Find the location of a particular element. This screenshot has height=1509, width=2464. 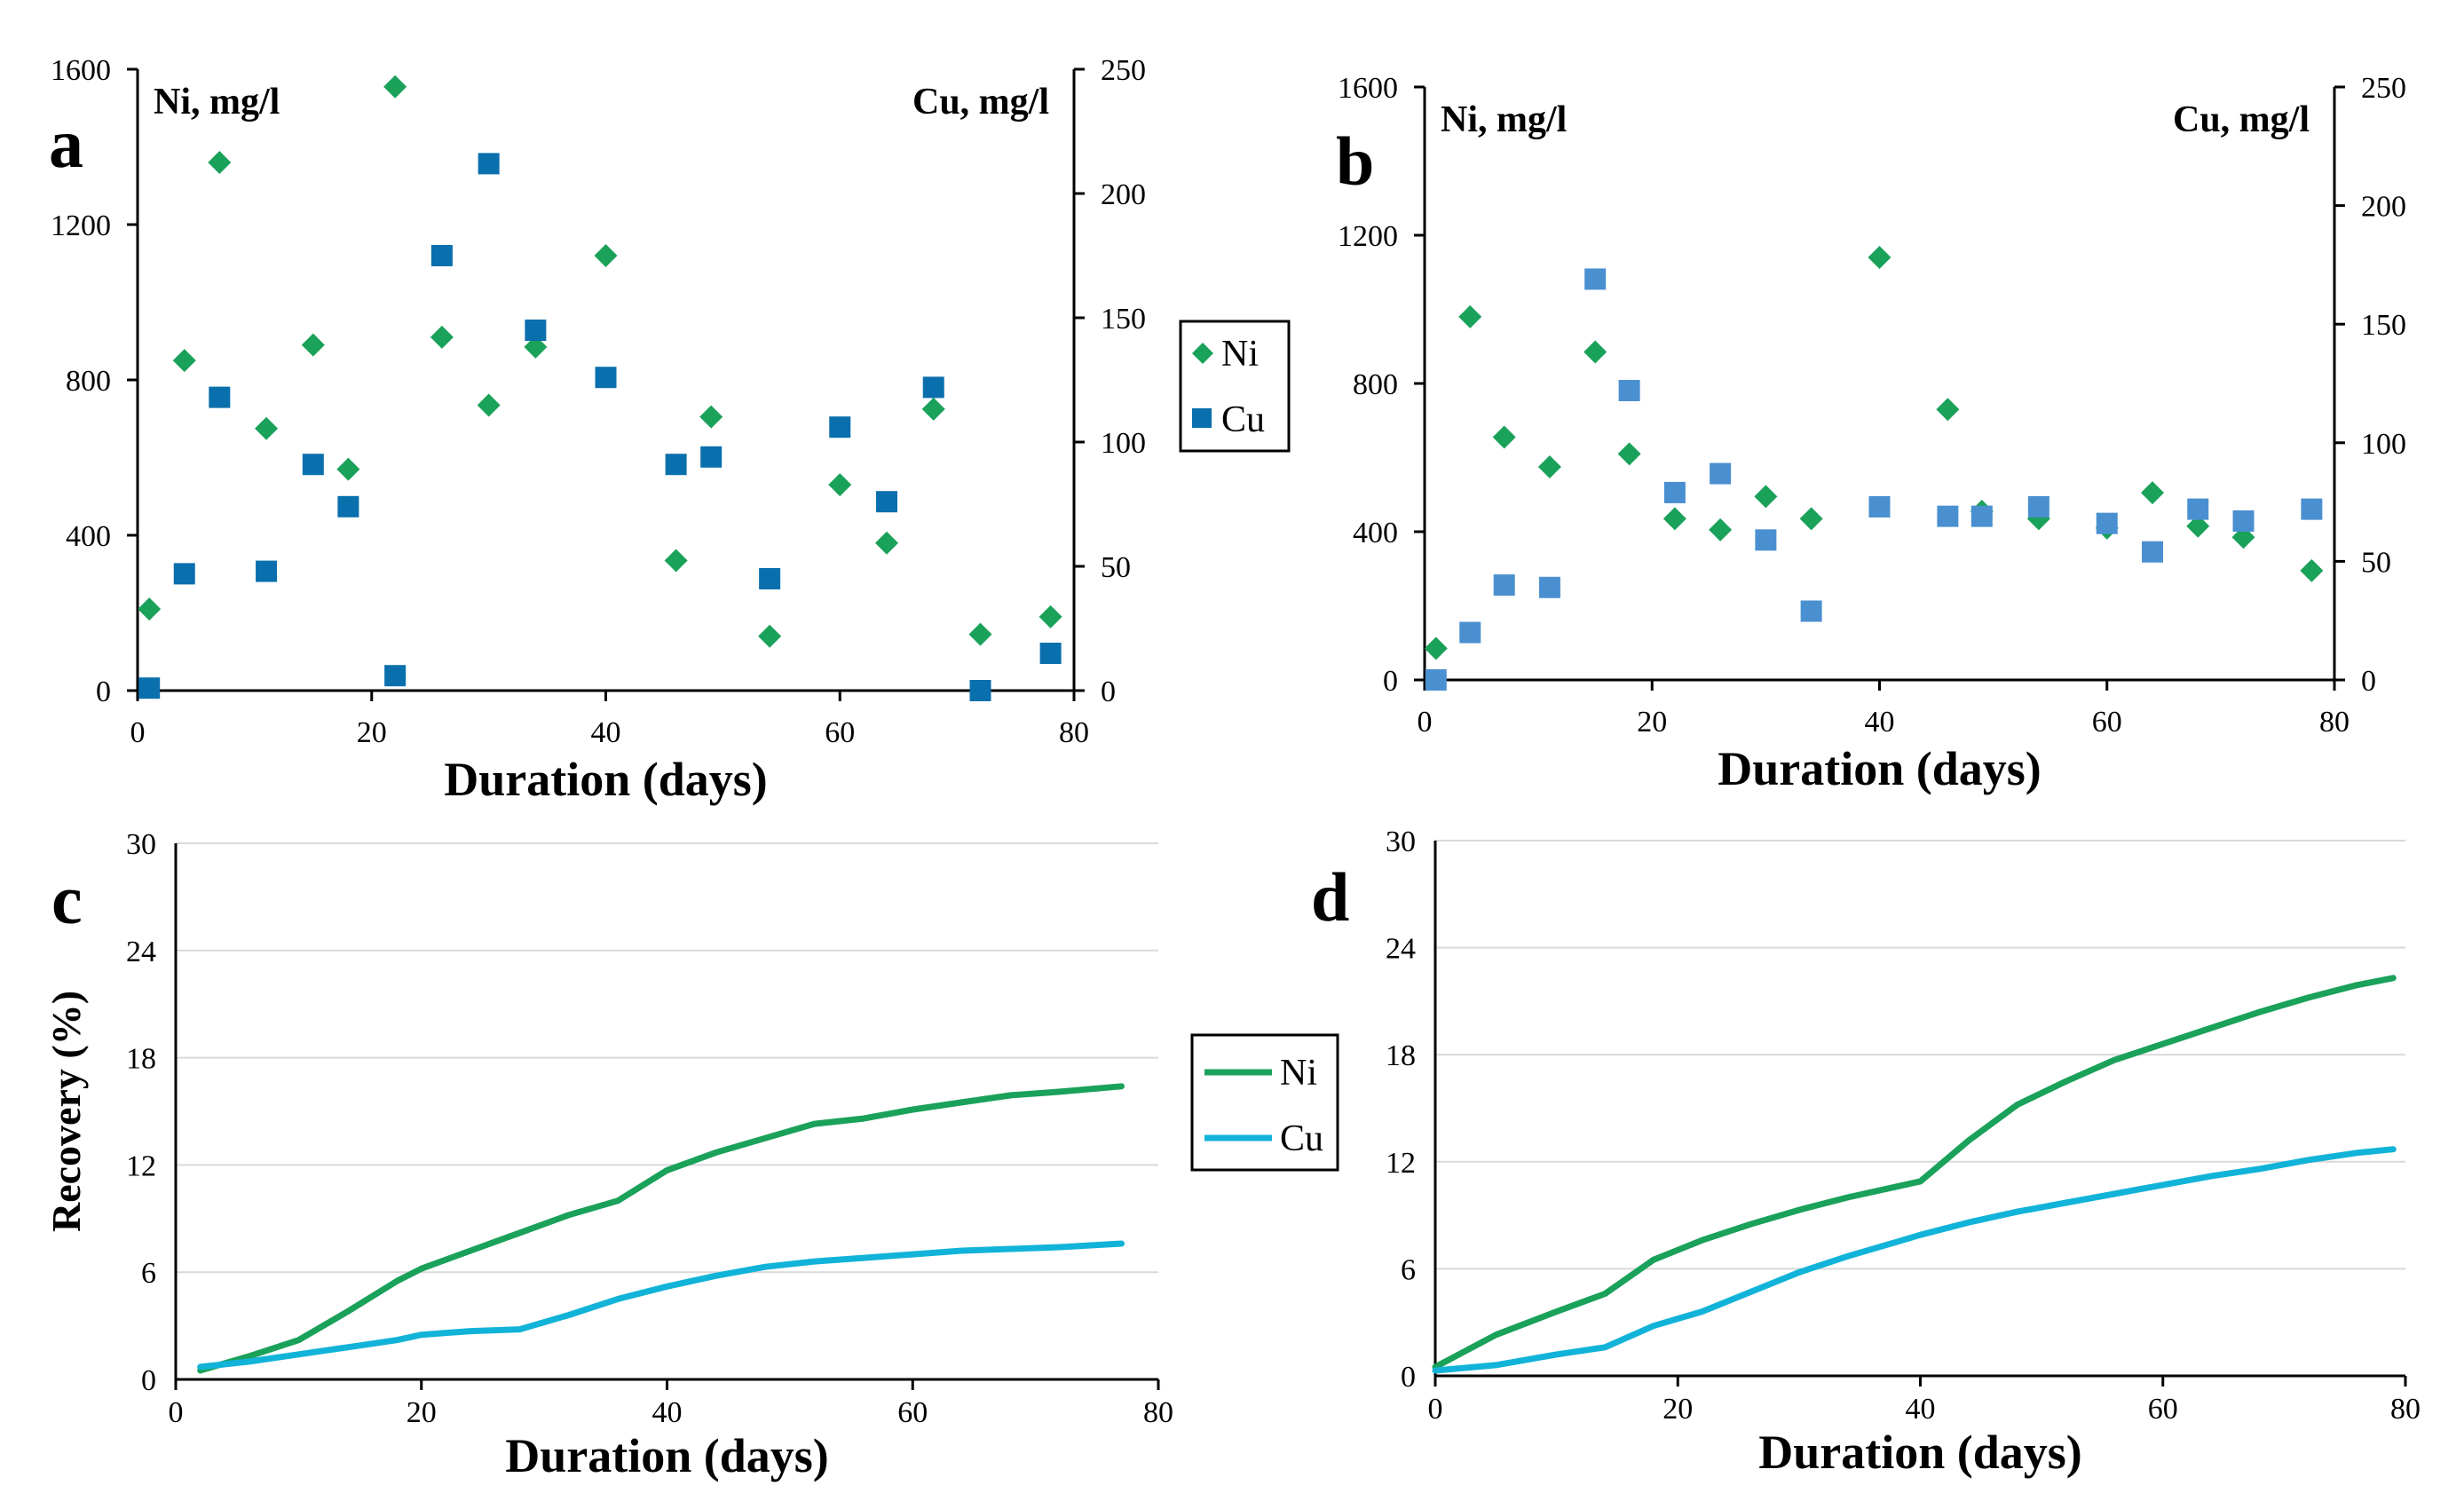

y-tick-label: 18 is located at coordinates (1401, 1055).